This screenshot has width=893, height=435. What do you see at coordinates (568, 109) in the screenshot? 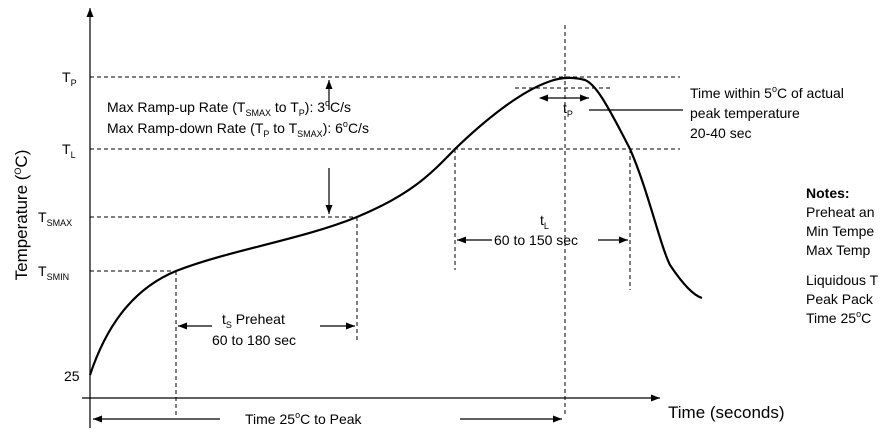
I see `tp-label: tP` at bounding box center [568, 109].